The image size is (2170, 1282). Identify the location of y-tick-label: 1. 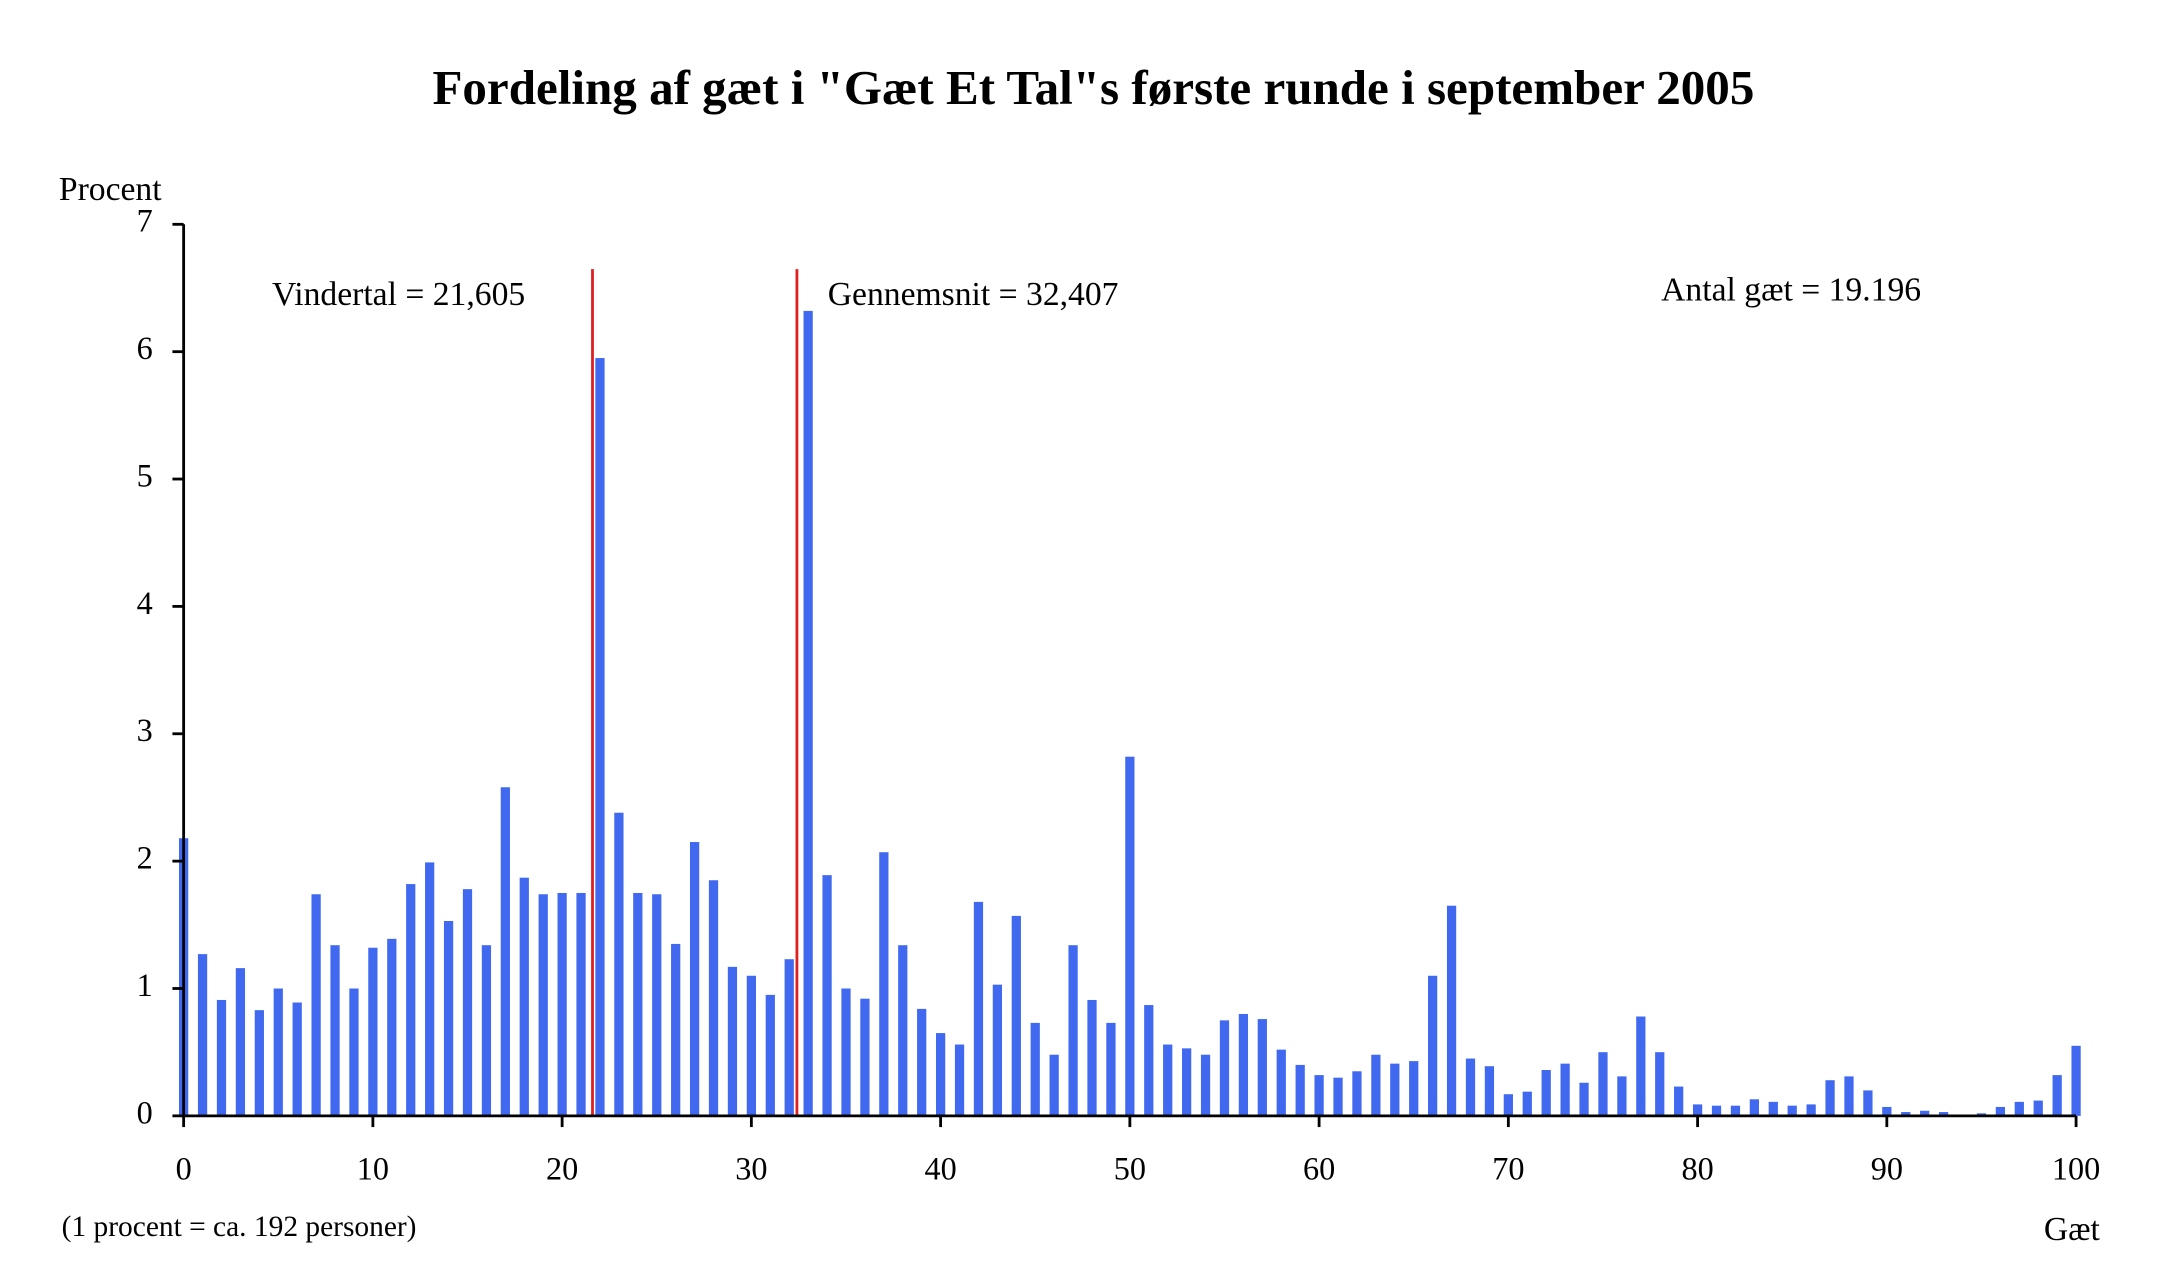
(145, 985).